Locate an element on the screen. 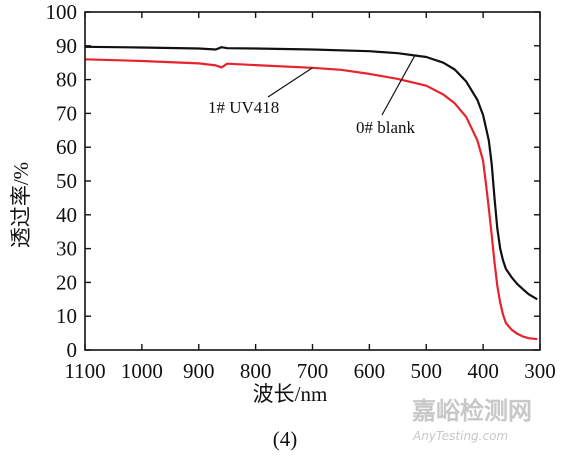 The image size is (564, 456). y-tick-label: 60 is located at coordinates (66, 147).